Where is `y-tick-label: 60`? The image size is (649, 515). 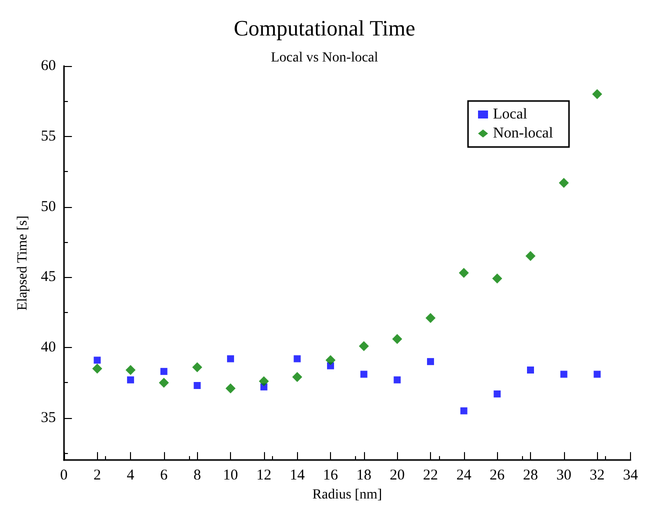 y-tick-label: 60 is located at coordinates (48, 66).